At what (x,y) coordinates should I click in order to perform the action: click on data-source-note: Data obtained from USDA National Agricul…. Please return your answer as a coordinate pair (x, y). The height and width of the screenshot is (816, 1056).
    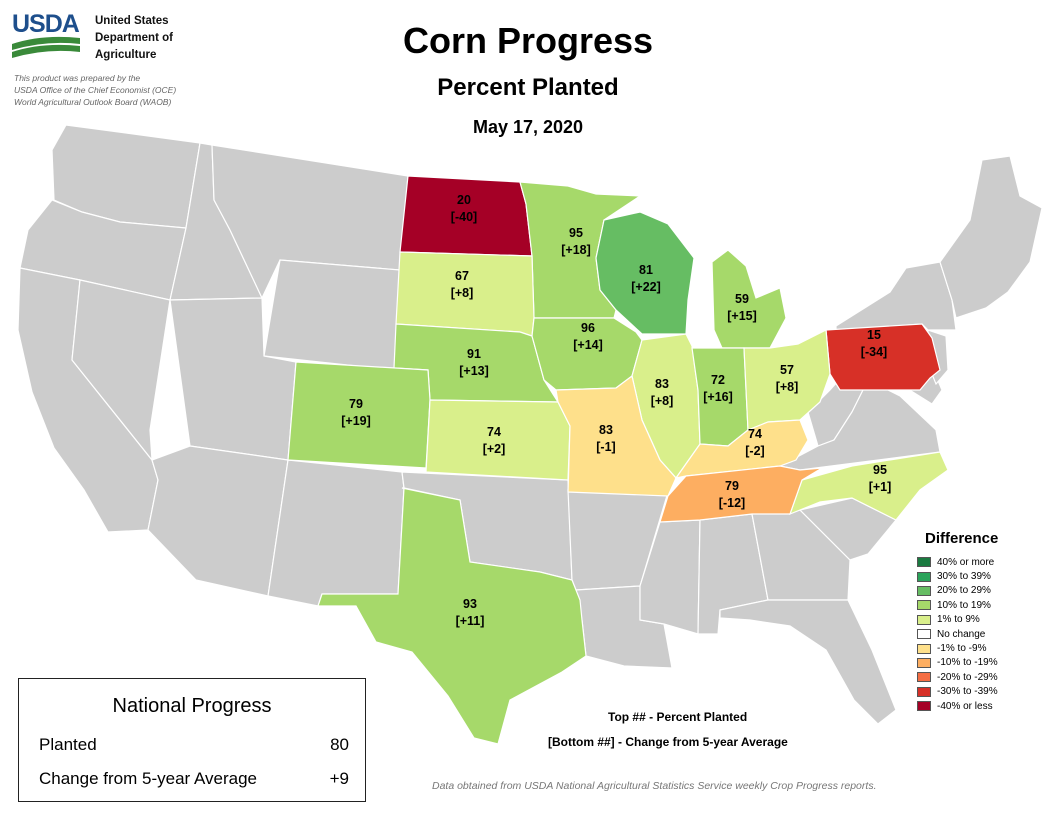
    Looking at the image, I should click on (654, 786).